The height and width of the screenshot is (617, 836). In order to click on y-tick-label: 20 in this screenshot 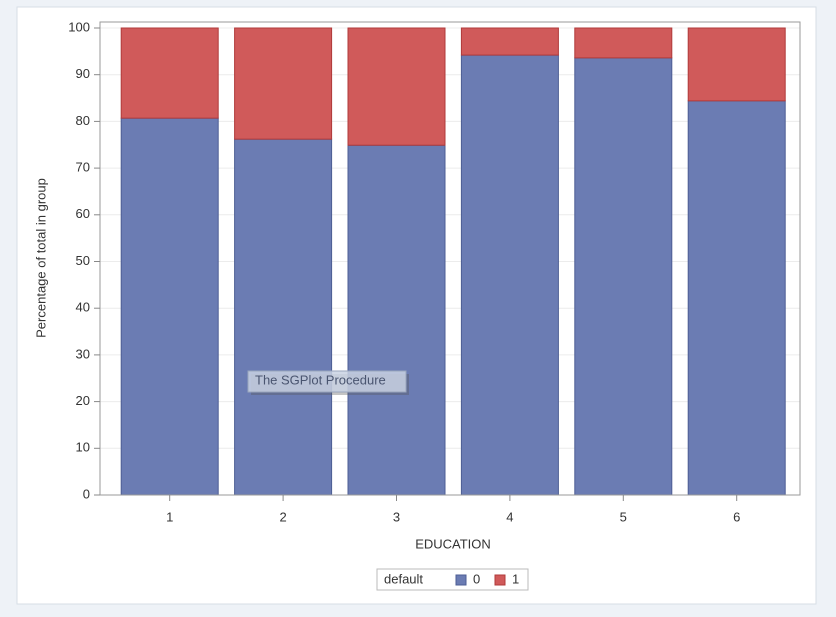, I will do `click(83, 400)`.